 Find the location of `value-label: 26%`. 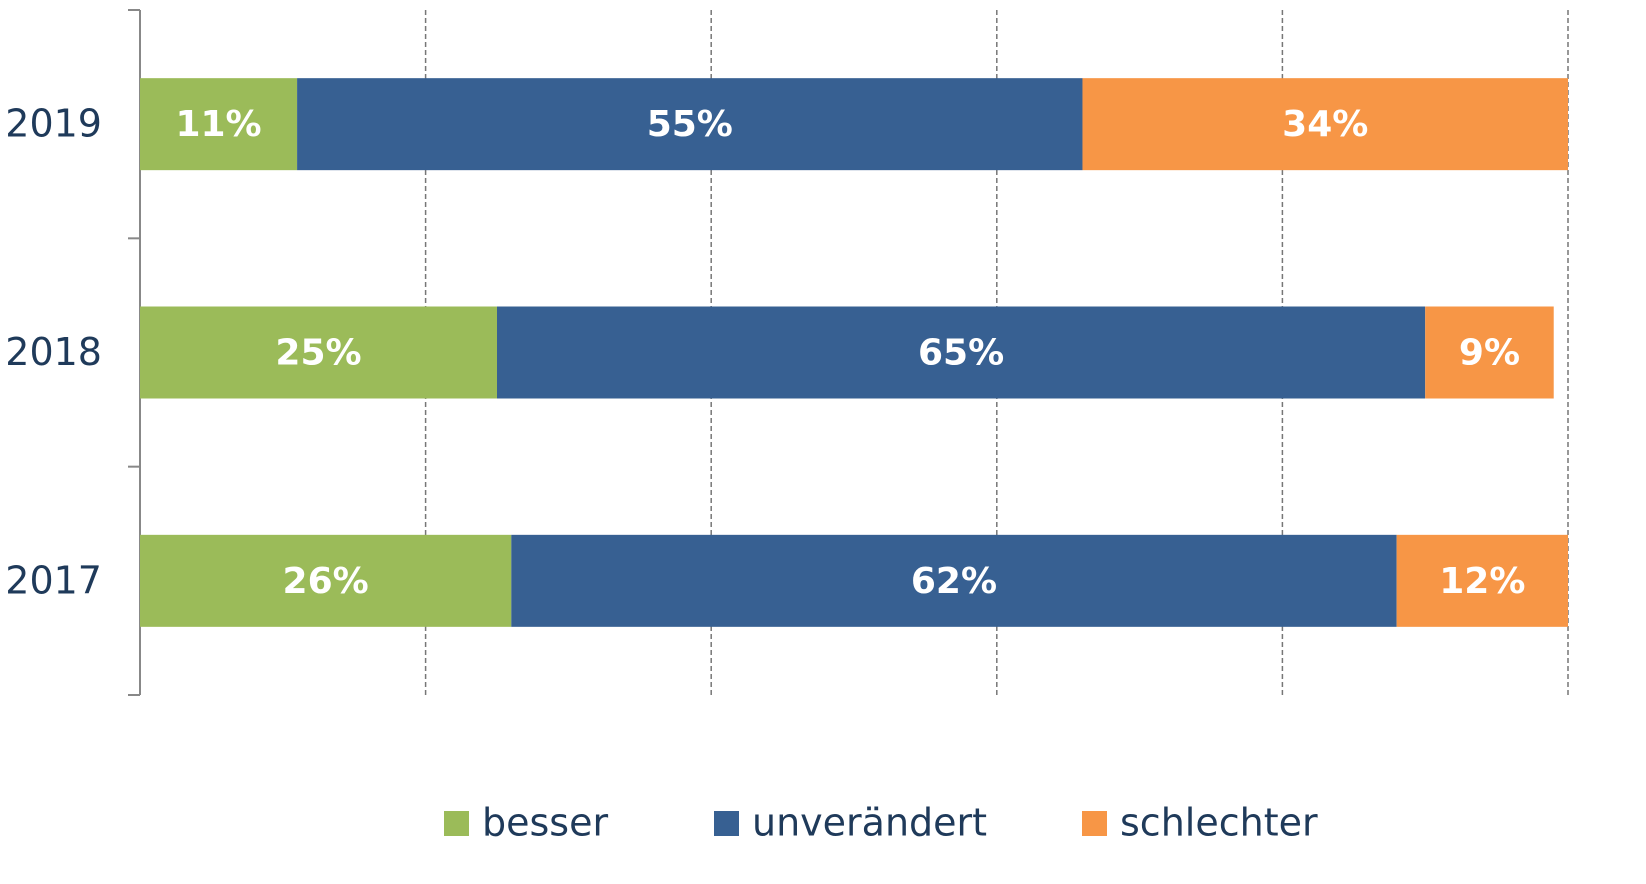

value-label: 26% is located at coordinates (326, 581).